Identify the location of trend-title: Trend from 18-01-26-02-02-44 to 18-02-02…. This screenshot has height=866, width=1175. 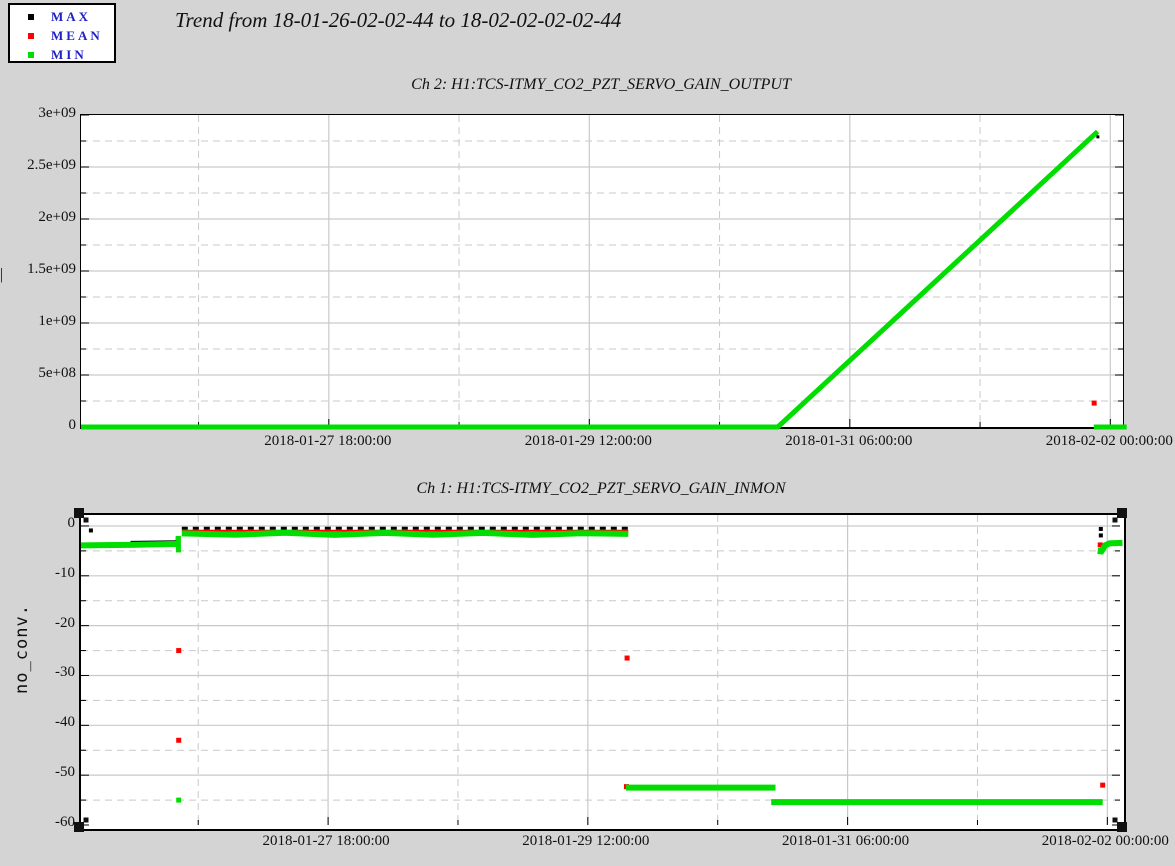
(398, 20).